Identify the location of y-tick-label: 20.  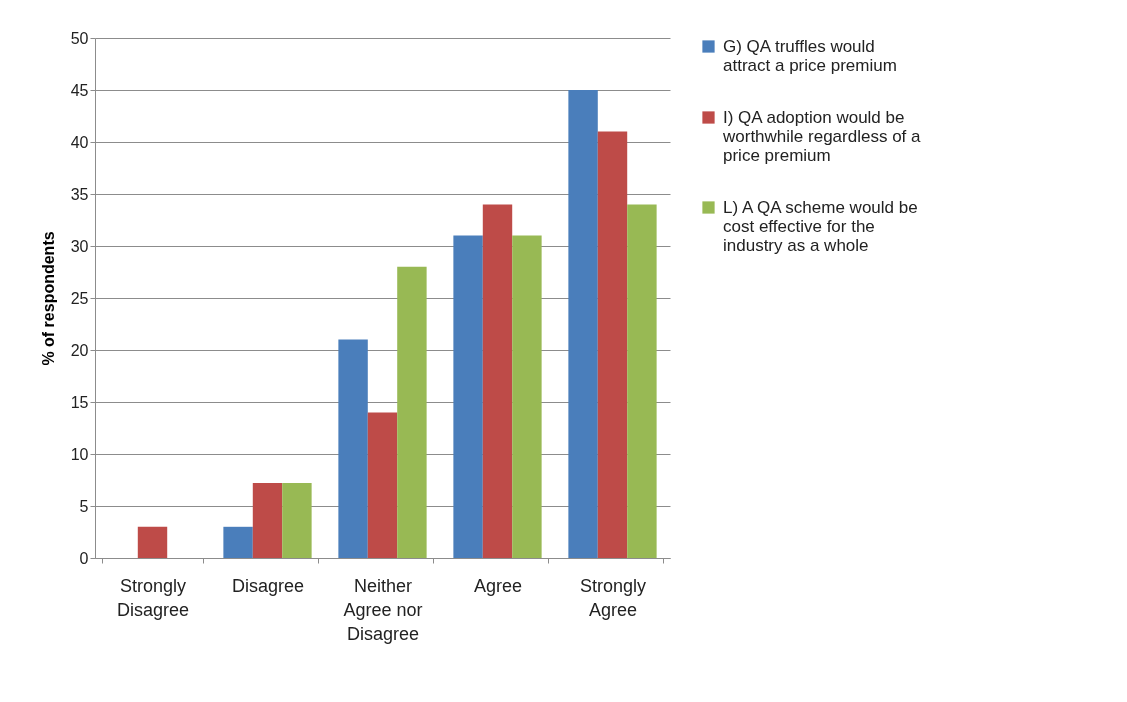
(79, 350).